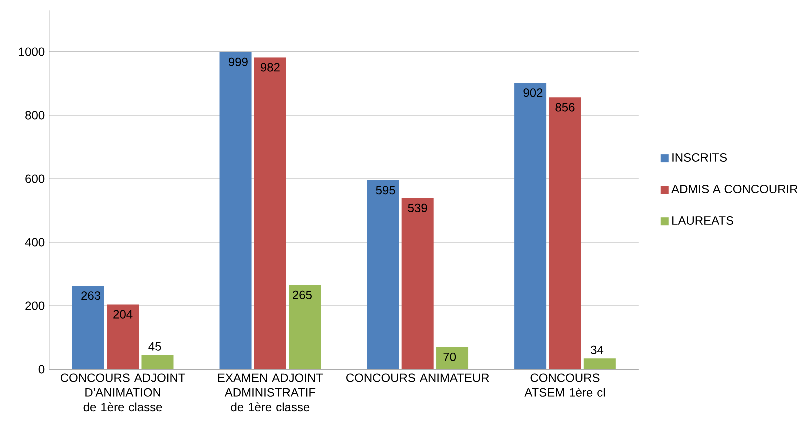 This screenshot has width=803, height=447. I want to click on x-tick-label: CONCOURS ADJOINT D'ANIMATION de 1ère classe, so click(123, 393).